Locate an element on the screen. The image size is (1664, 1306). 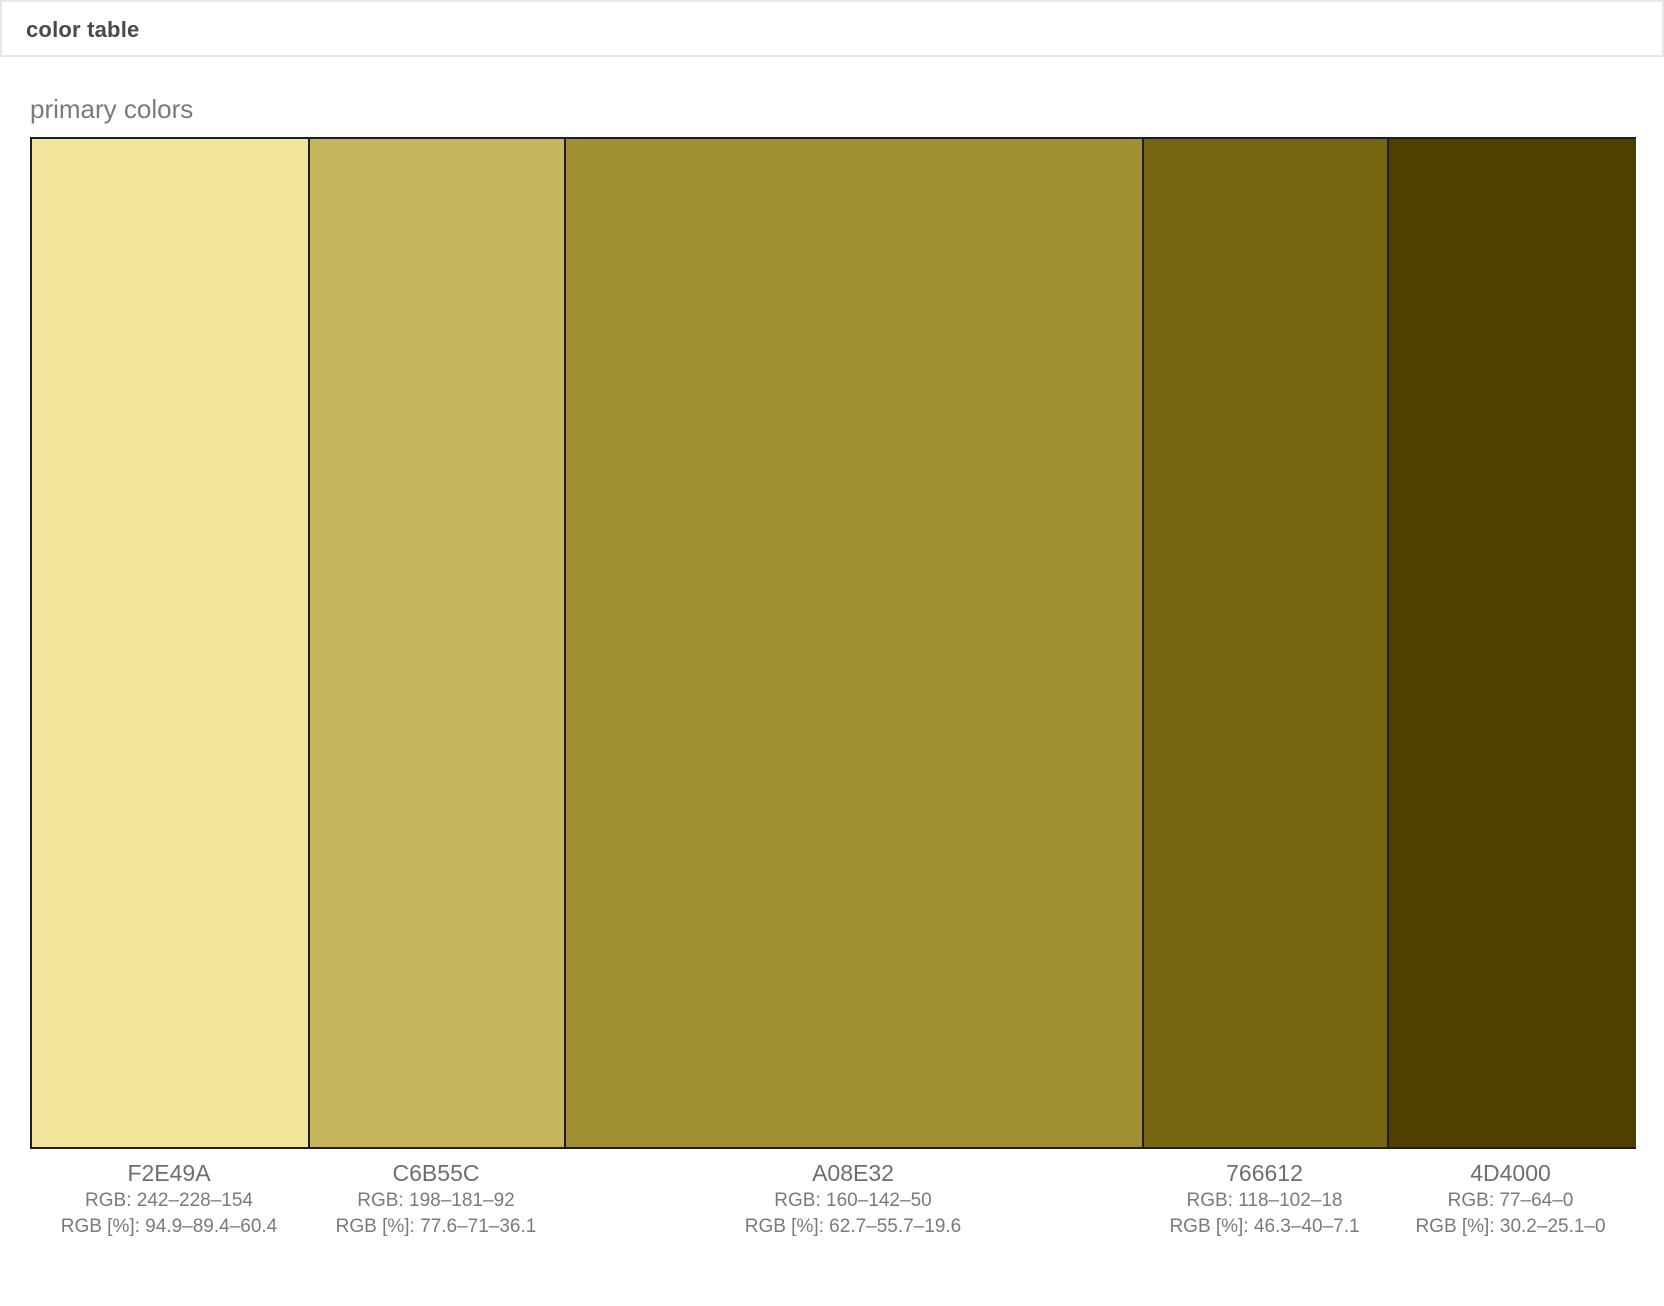
swatch-label-5: 4D4000 RGB: 77–64–0 RGB [%]: 30.2–25.1–0 is located at coordinates (1510, 1199).